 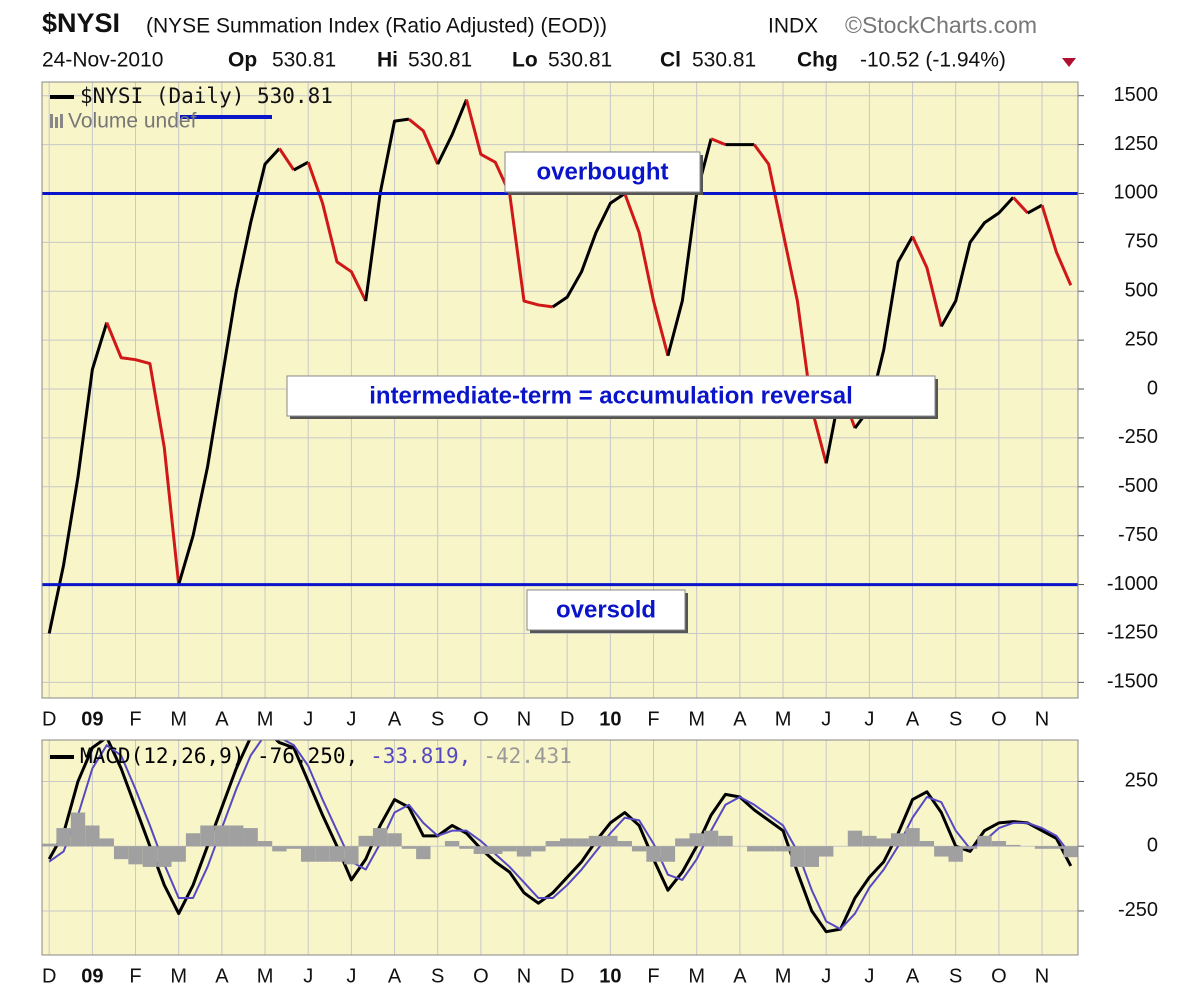 What do you see at coordinates (610, 719) in the screenshot?
I see `x-tick-label: 10` at bounding box center [610, 719].